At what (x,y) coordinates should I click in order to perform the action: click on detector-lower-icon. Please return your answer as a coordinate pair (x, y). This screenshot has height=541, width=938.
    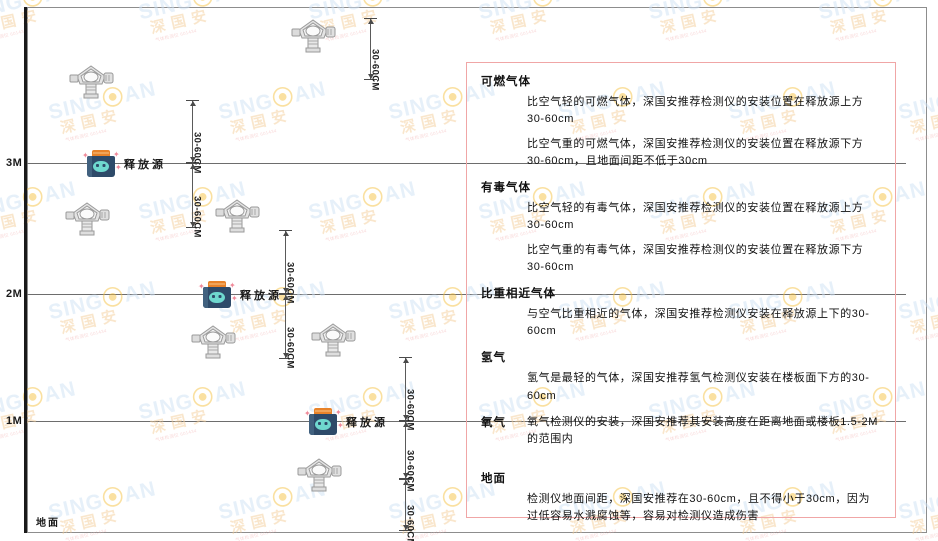
    Looking at the image, I should click on (319, 474).